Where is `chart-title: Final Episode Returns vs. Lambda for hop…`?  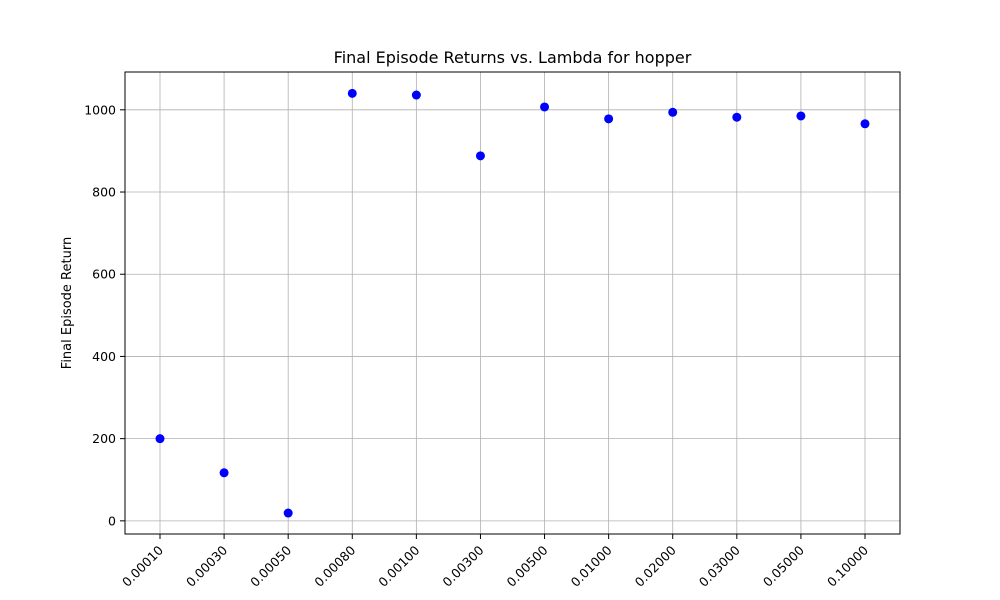
chart-title: Final Episode Returns vs. Lambda for hop… is located at coordinates (513, 57).